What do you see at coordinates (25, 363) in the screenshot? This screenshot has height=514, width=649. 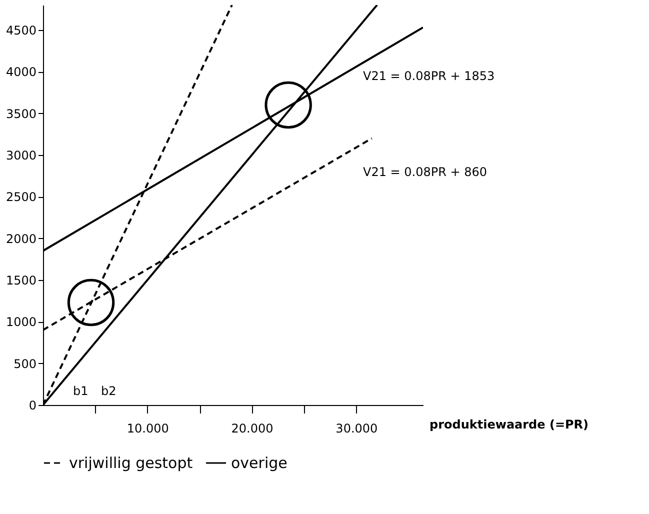 I see `y-tick-label: 500` at bounding box center [25, 363].